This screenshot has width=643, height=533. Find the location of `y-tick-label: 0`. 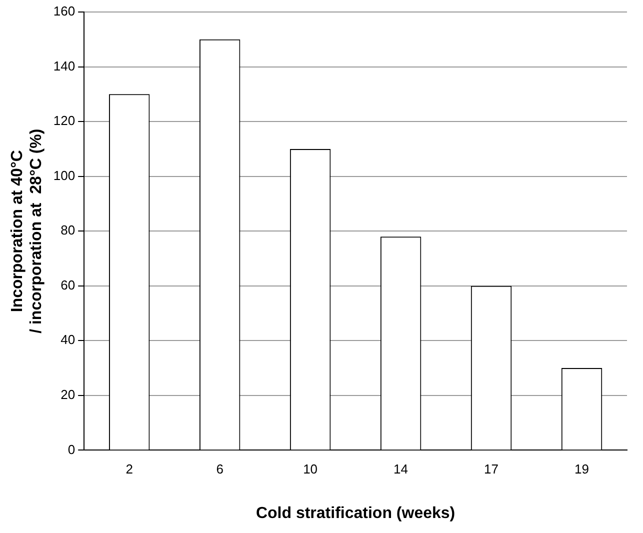

y-tick-label: 0 is located at coordinates (72, 449).